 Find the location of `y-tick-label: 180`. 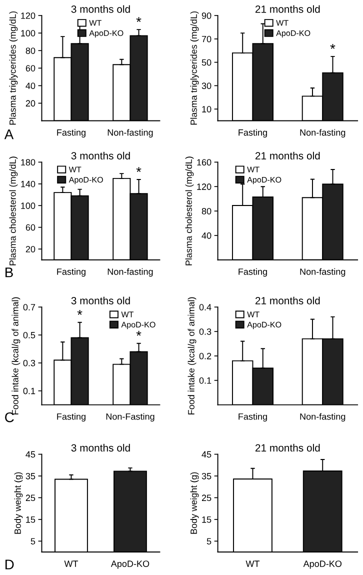

y-tick-label: 180 is located at coordinates (28, 162).